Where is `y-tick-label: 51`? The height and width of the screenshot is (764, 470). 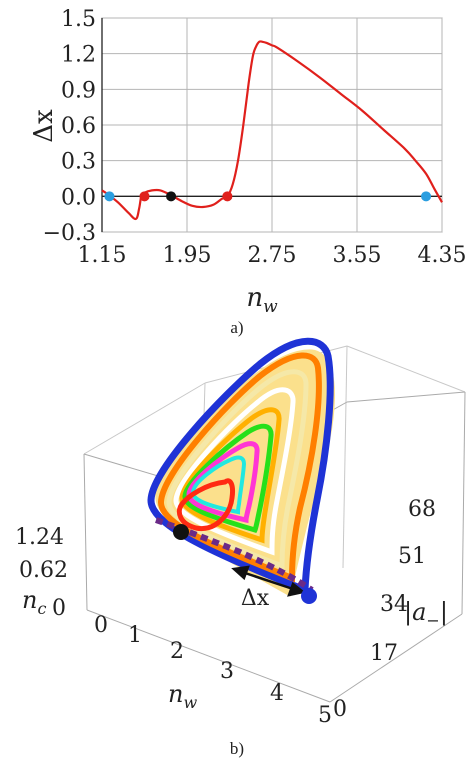
y-tick-label: 51 is located at coordinates (412, 556).